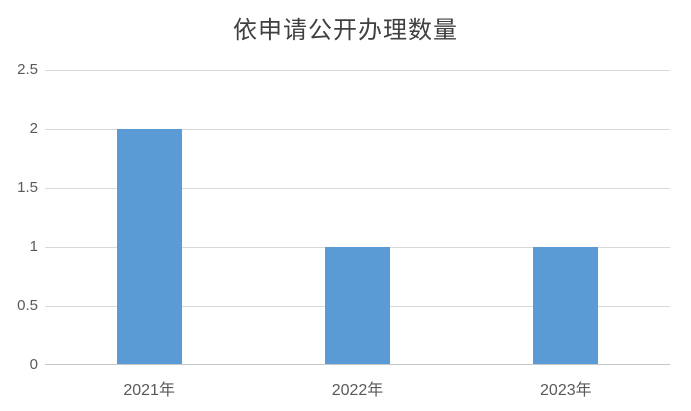 The image size is (691, 411). Describe the element at coordinates (33, 246) in the screenshot. I see `y-axis-tick-label: 1` at that location.